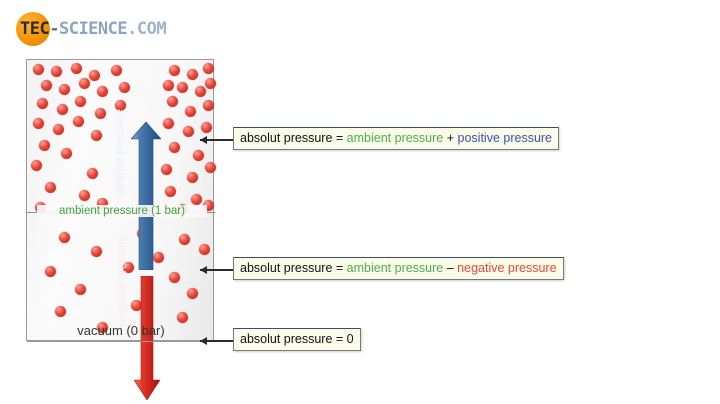  I want to click on overpressure-region, so click(121, 137).